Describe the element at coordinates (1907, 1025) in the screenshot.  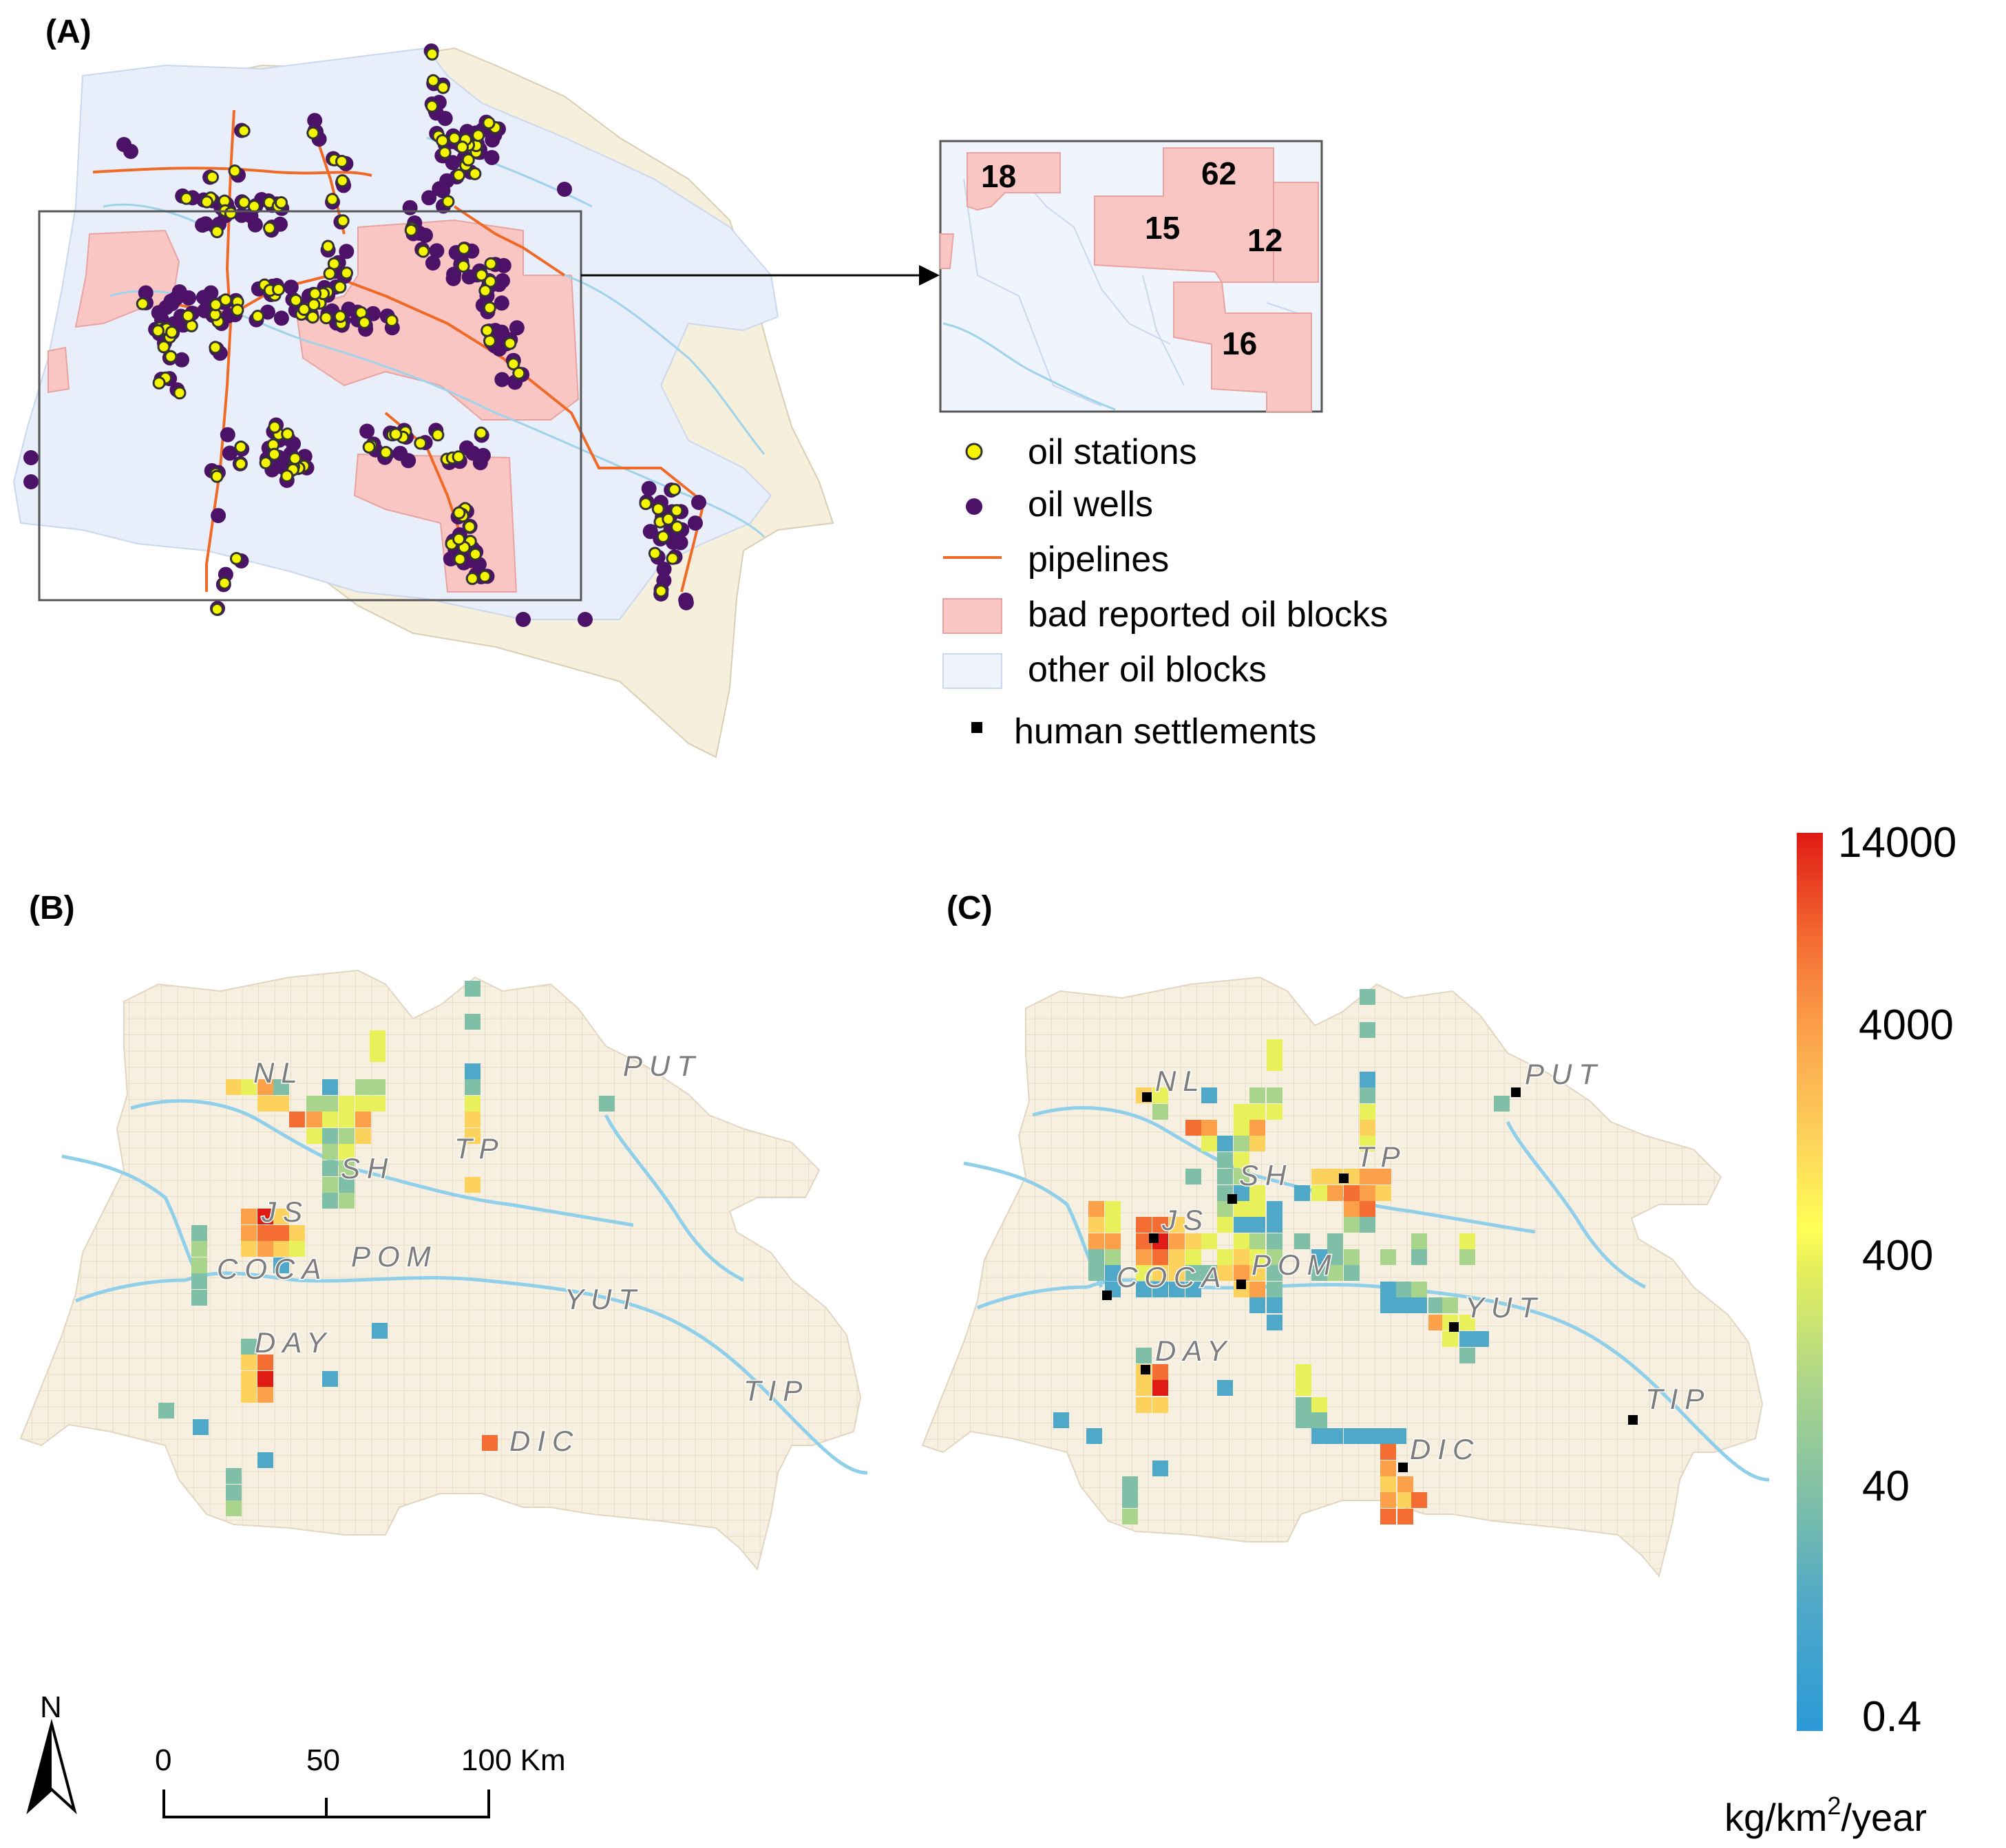
I see `colorbar-tick-4000: 4000` at that location.